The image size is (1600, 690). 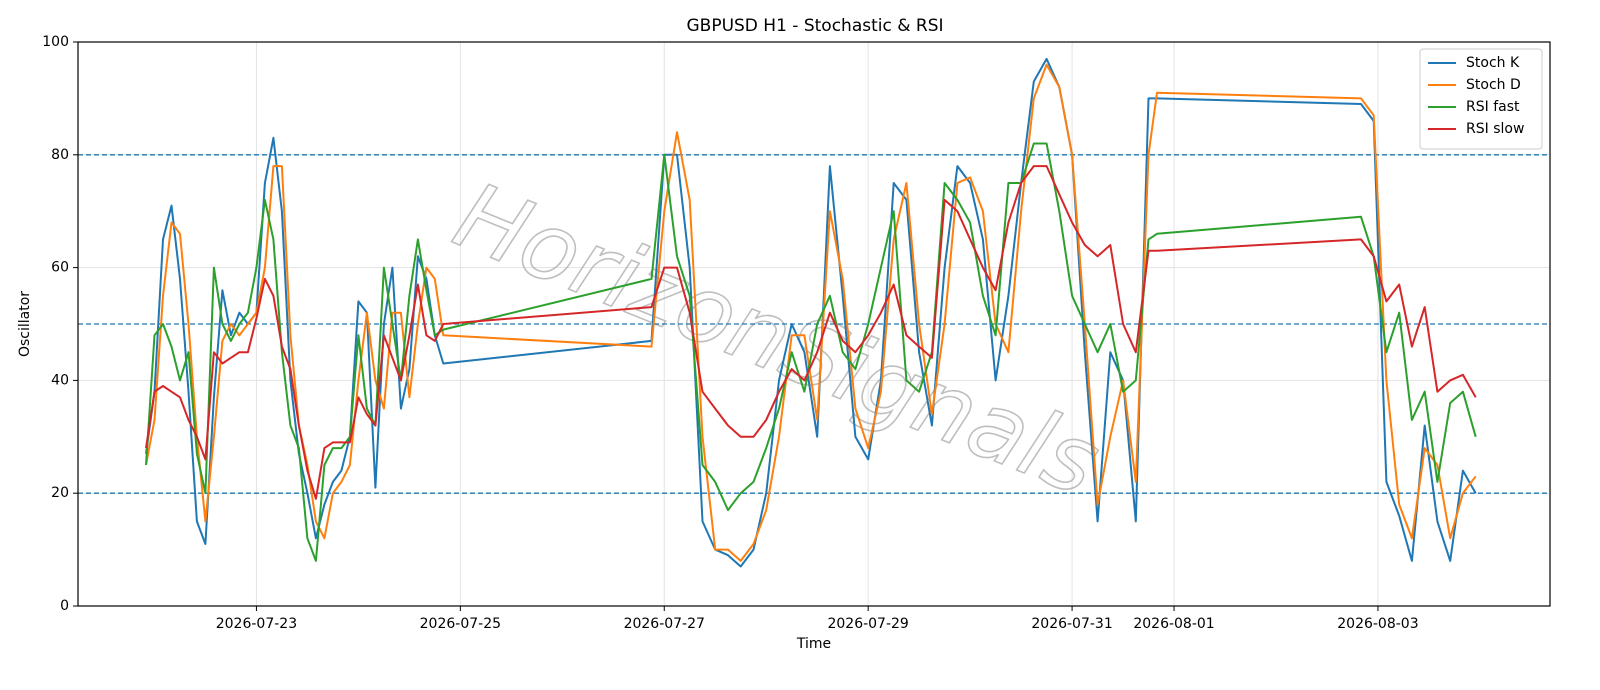 I want to click on legend-label: Stoch K, so click(x=1493, y=63).